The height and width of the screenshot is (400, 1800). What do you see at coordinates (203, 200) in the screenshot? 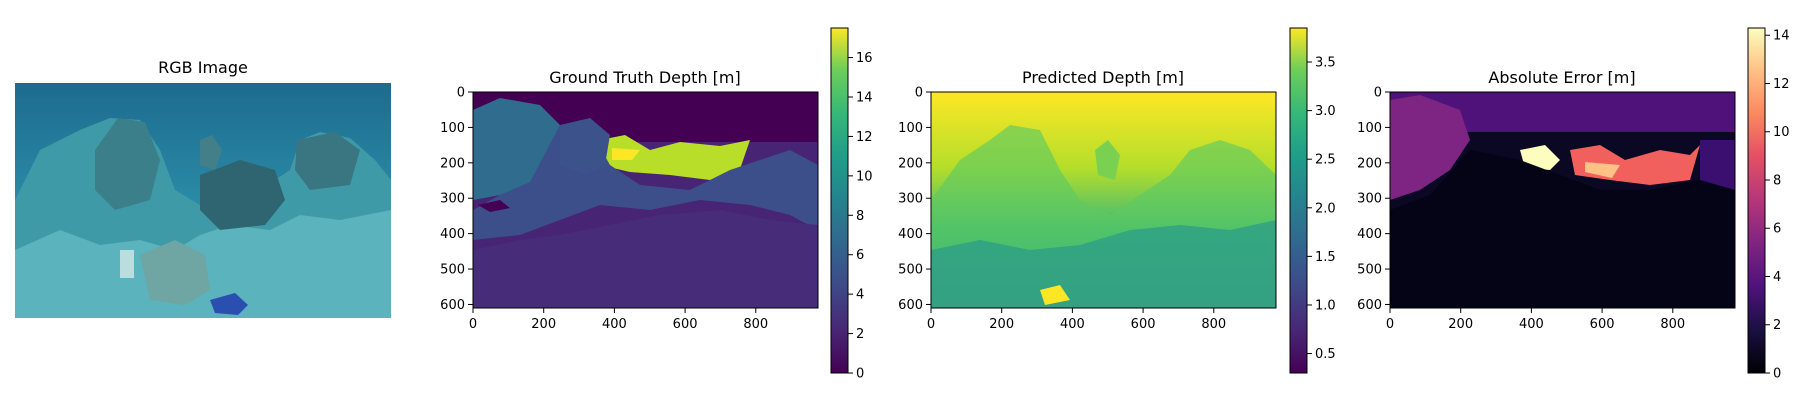
I see `rgb-image` at bounding box center [203, 200].